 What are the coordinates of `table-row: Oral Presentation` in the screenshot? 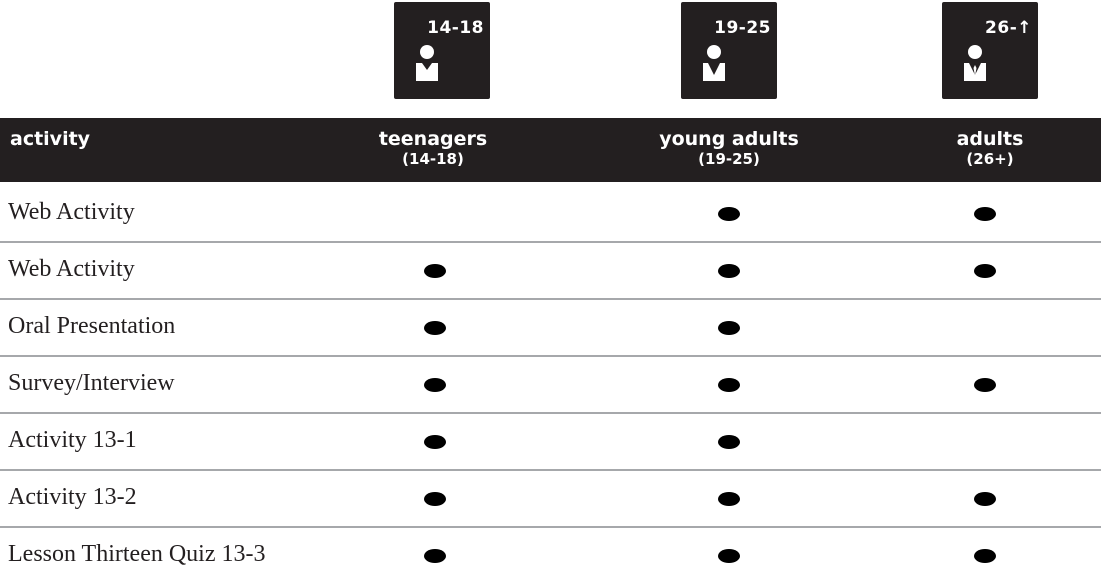 It's located at (550, 328).